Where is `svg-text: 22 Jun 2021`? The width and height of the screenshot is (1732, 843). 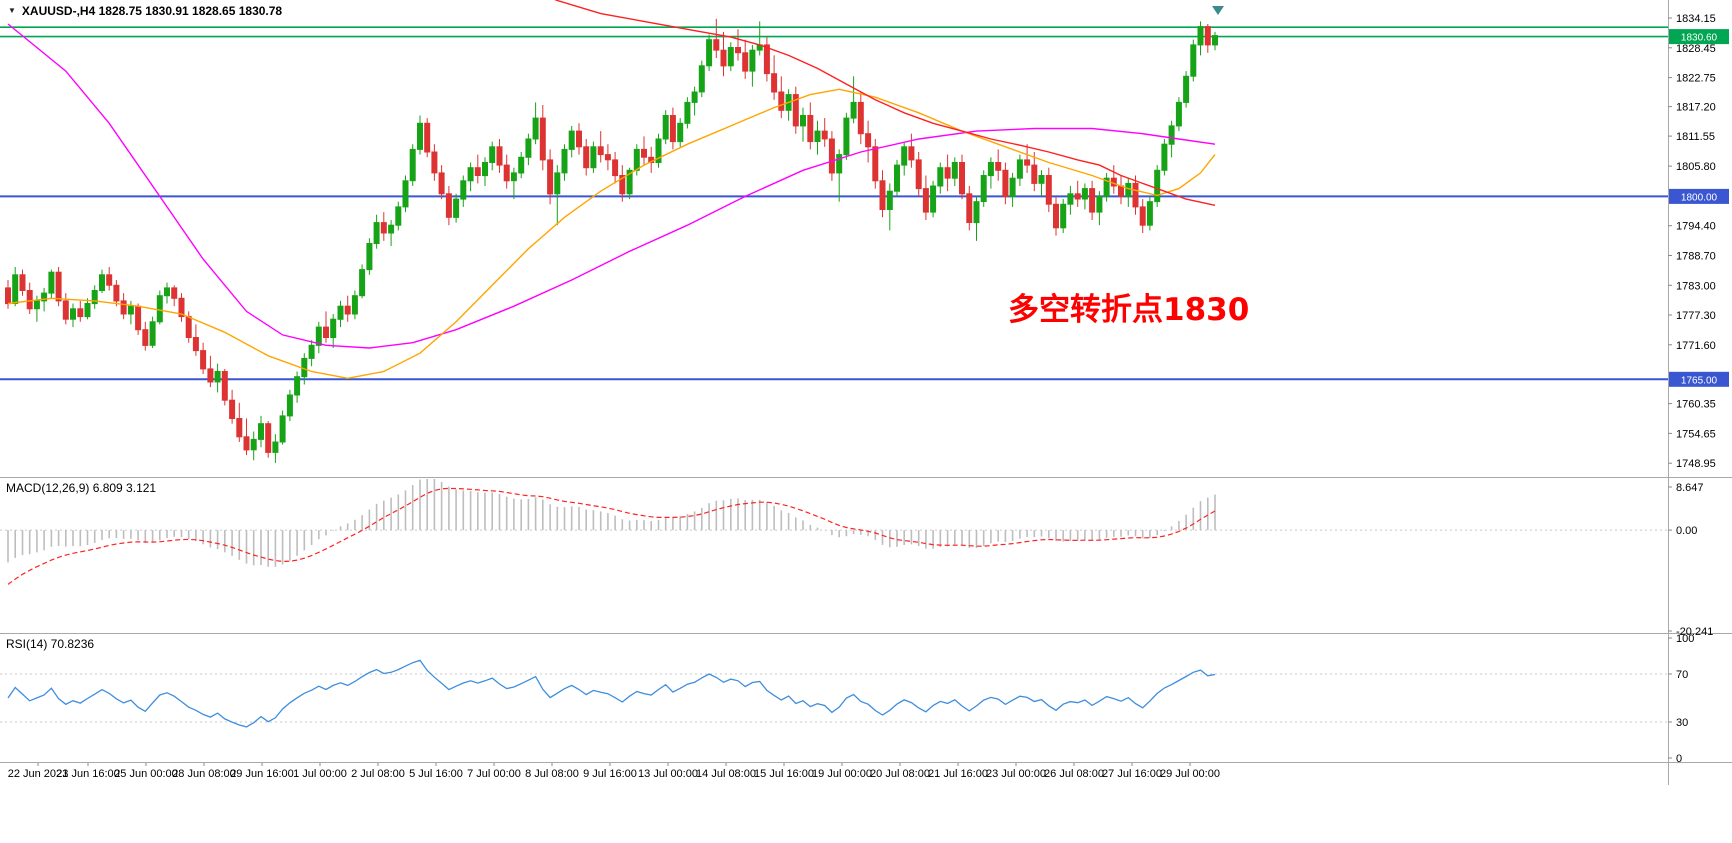 svg-text: 22 Jun 2021 is located at coordinates (38, 774).